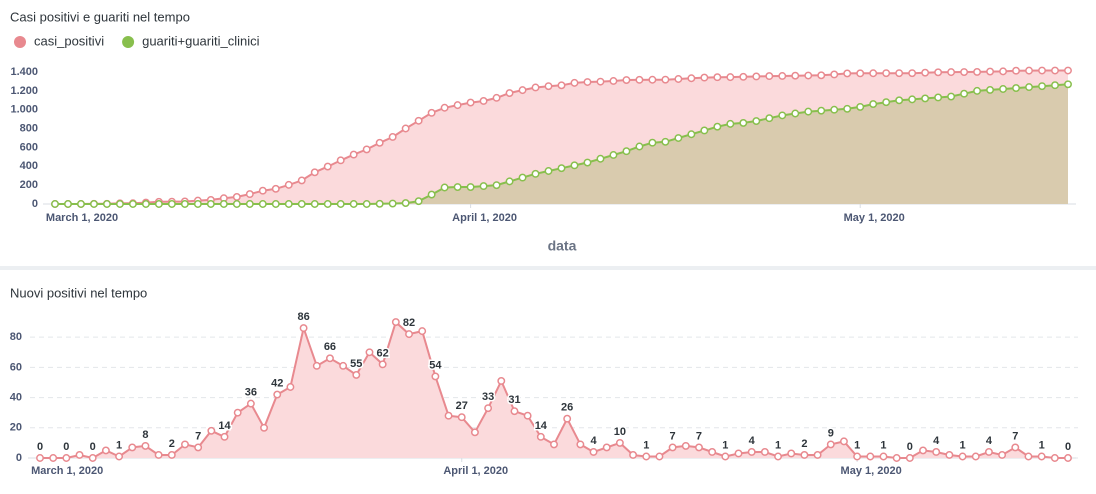  Describe the element at coordinates (78, 292) in the screenshot. I see `chart-title: Nuovi positivi nel tempo` at that location.